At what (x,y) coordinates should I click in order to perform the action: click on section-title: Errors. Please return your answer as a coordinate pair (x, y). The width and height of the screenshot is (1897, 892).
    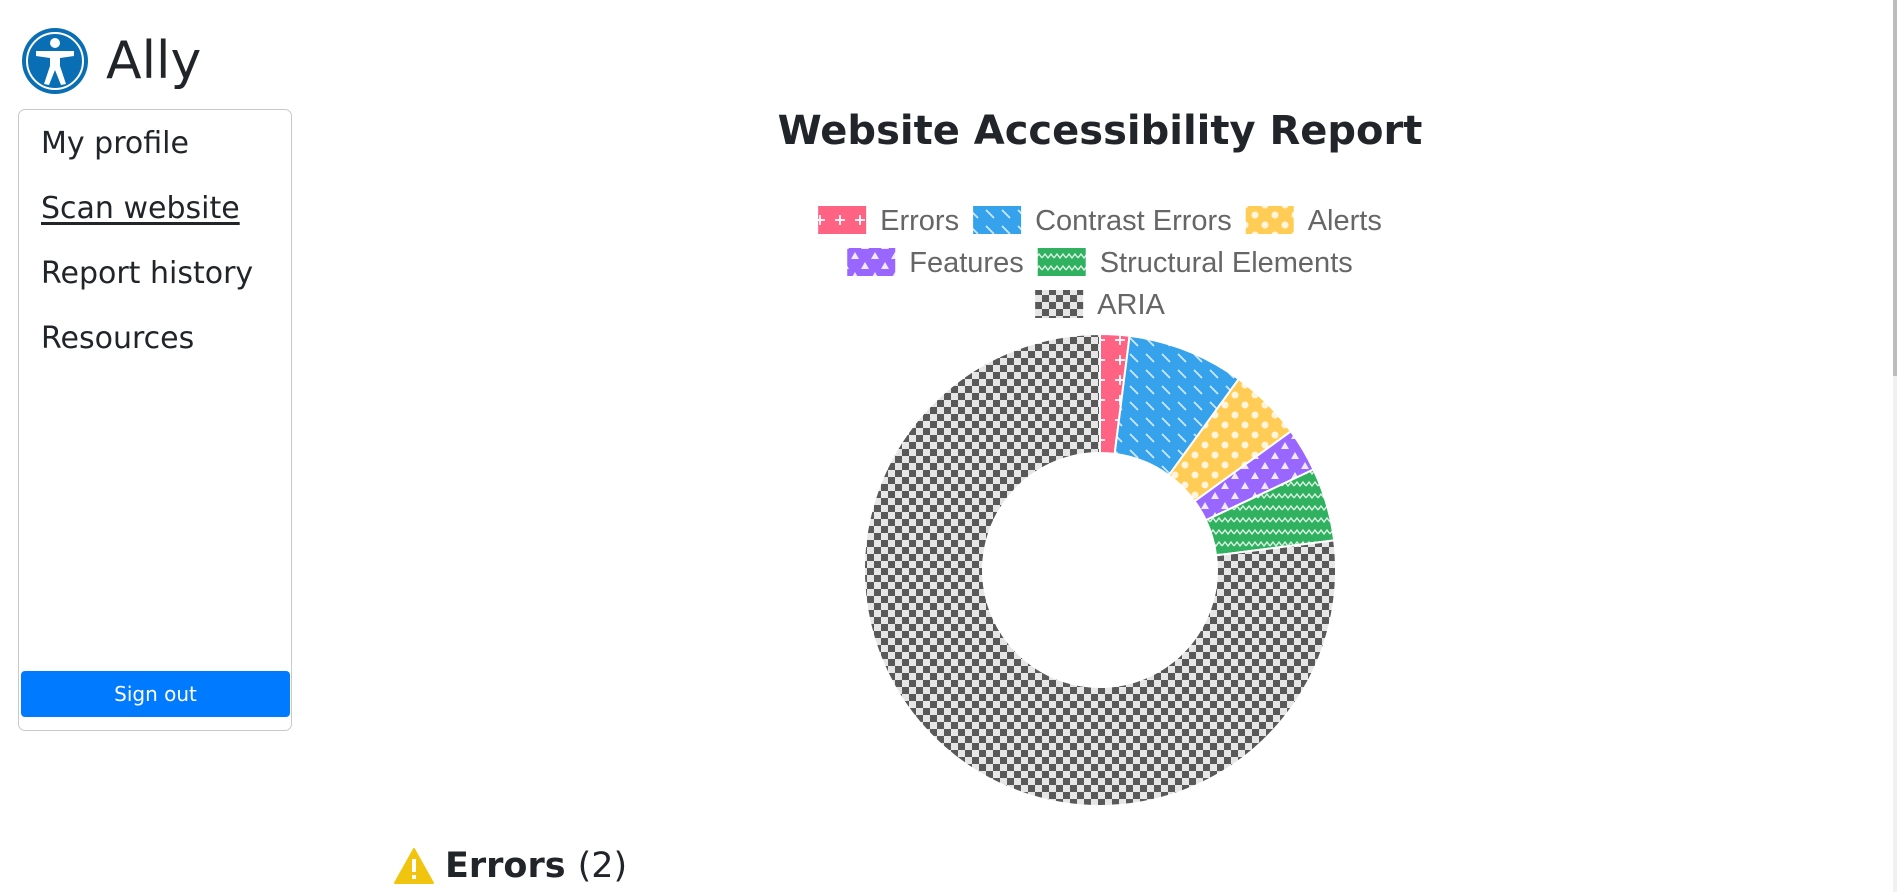
    Looking at the image, I should click on (505, 866).